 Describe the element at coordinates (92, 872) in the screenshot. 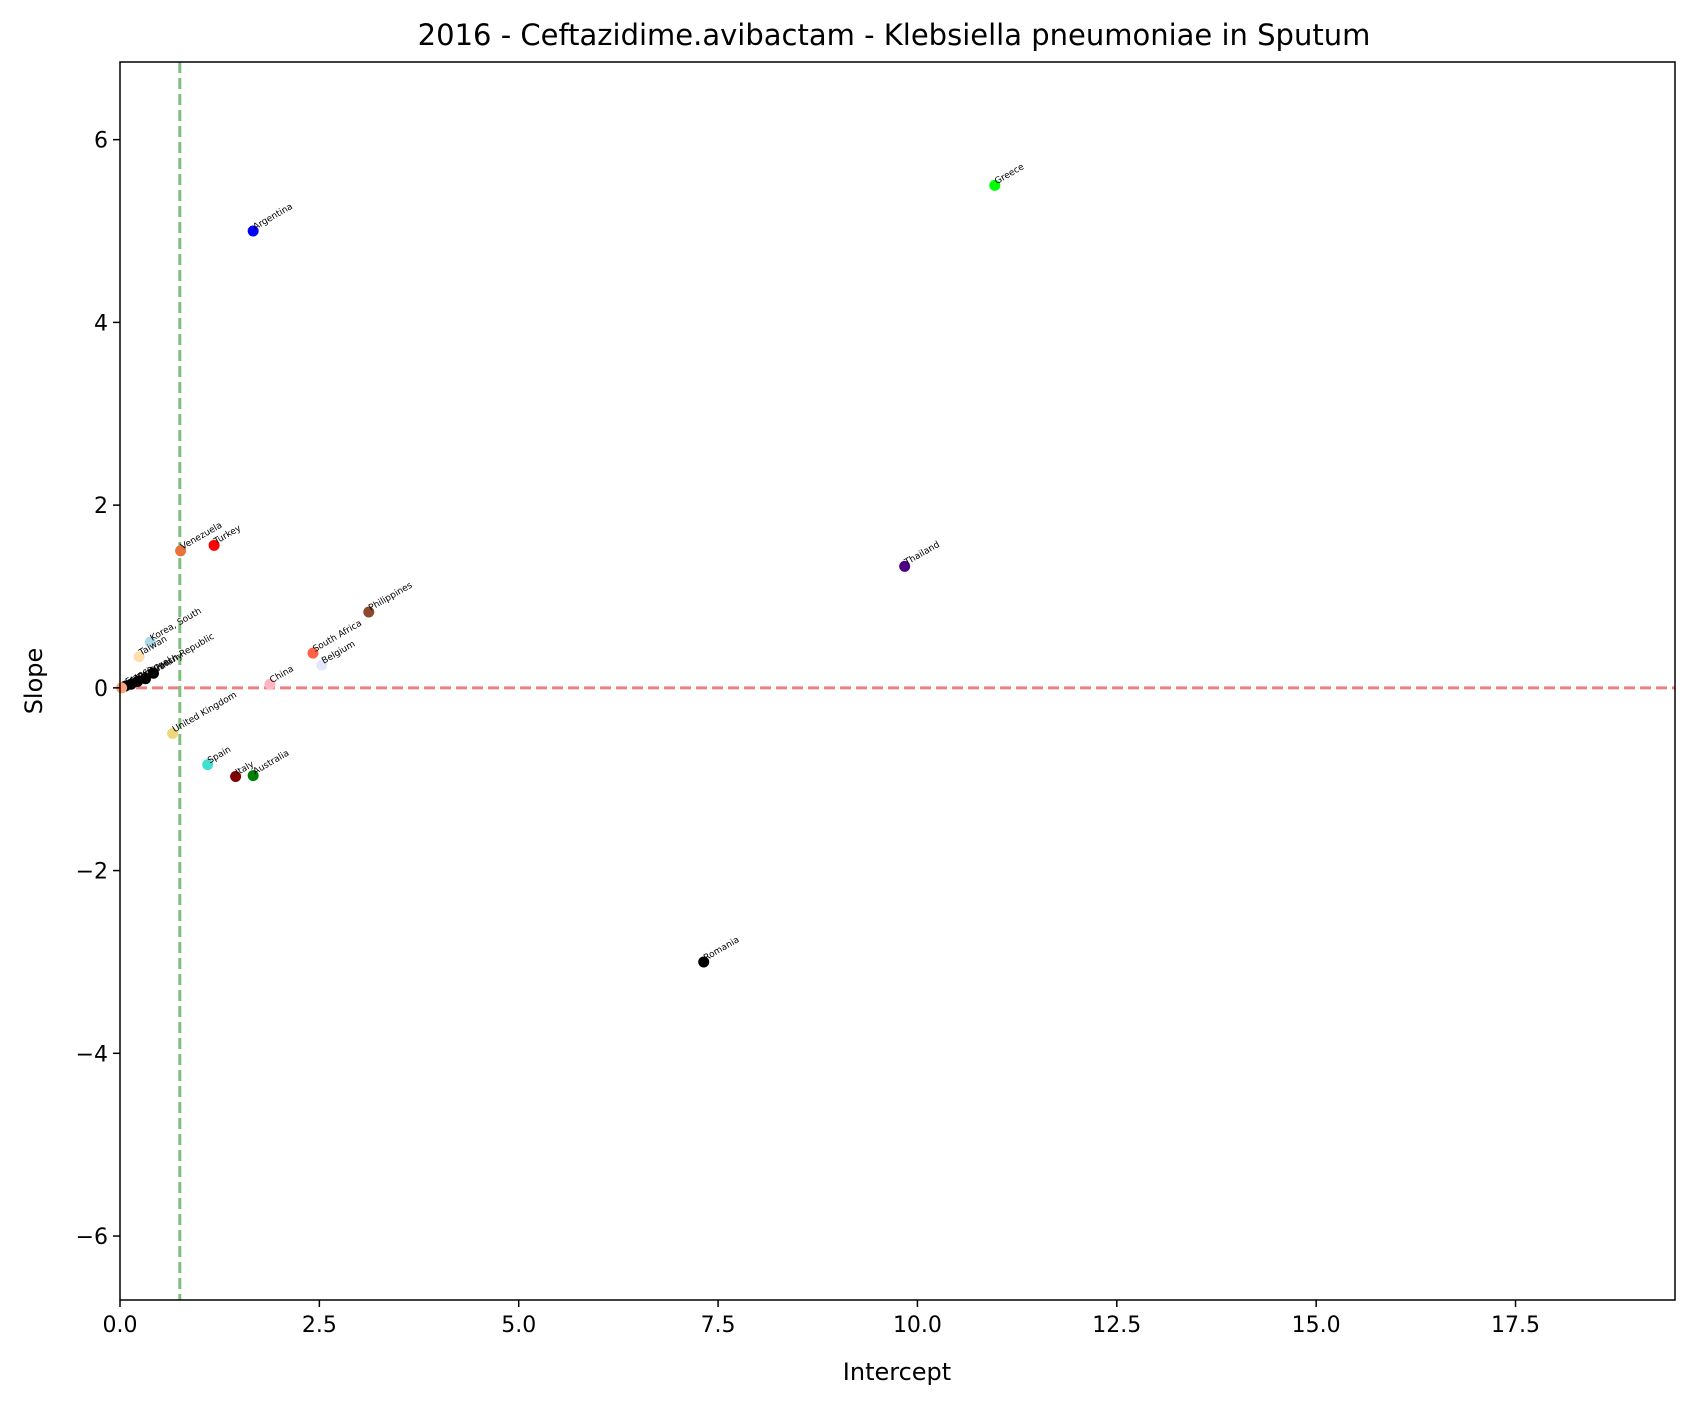

I see `y-tick-label: −2` at that location.